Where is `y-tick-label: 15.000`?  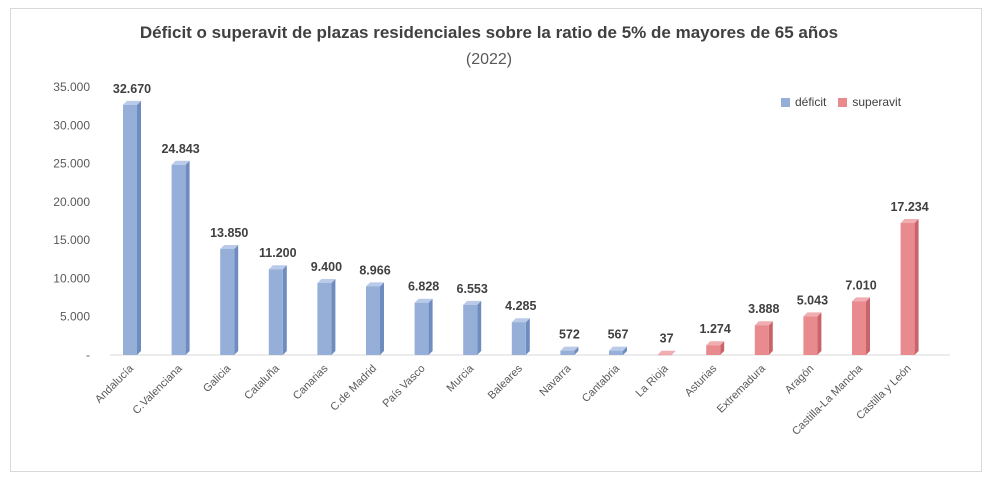 y-tick-label: 15.000 is located at coordinates (71, 240).